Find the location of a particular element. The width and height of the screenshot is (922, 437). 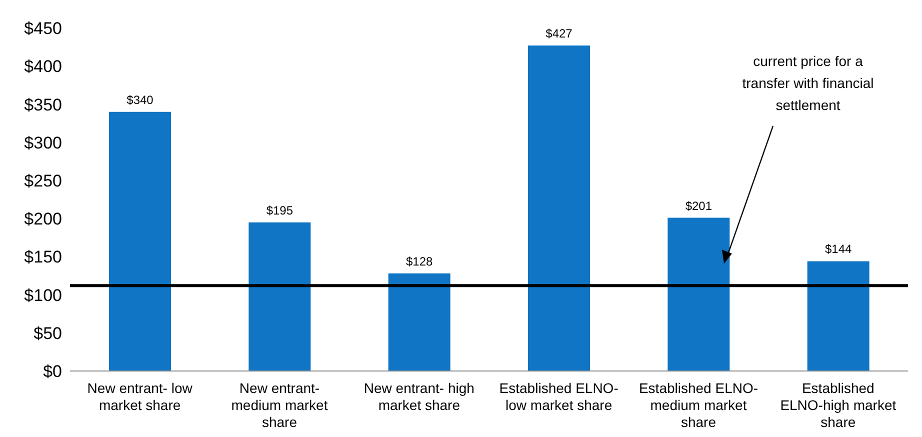

x-tick-label: New entrant- high market share is located at coordinates (419, 396).